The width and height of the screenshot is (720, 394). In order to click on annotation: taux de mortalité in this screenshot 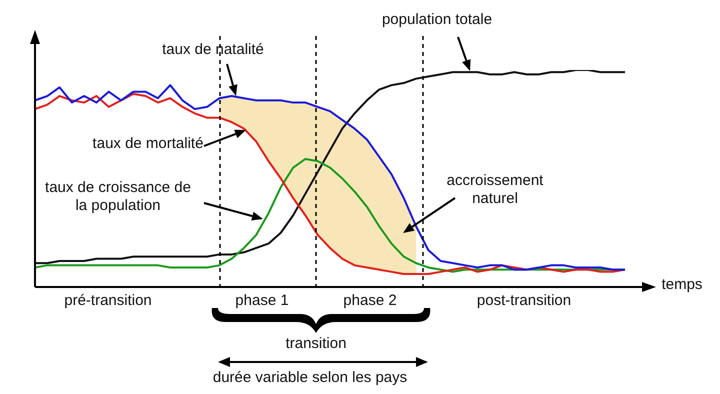, I will do `click(148, 144)`.